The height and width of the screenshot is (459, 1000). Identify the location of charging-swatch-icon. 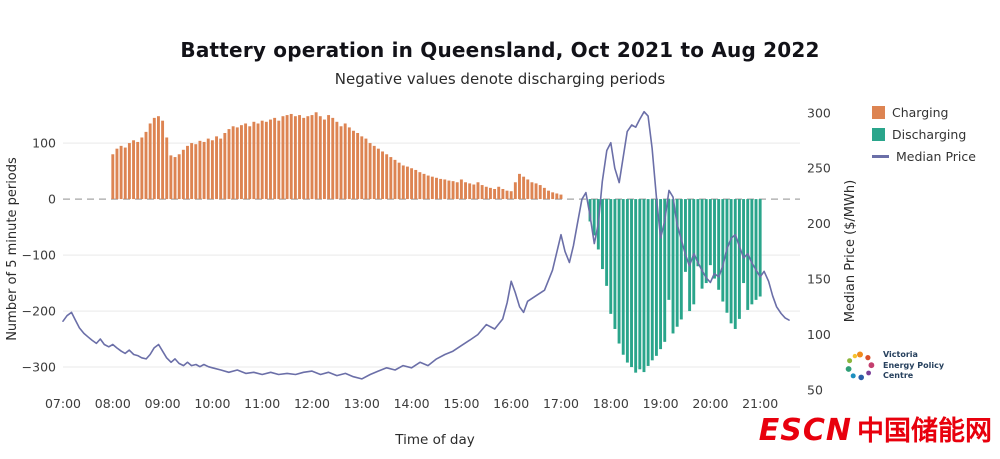
(878, 112).